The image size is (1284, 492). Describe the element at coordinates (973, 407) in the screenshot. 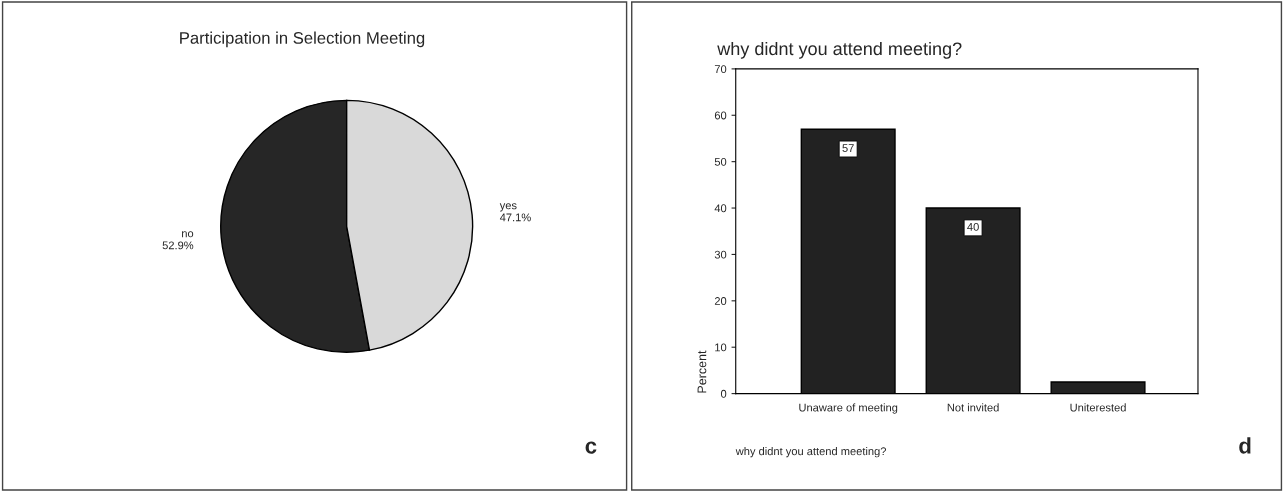

I see `x-tick-label: Not invited` at that location.